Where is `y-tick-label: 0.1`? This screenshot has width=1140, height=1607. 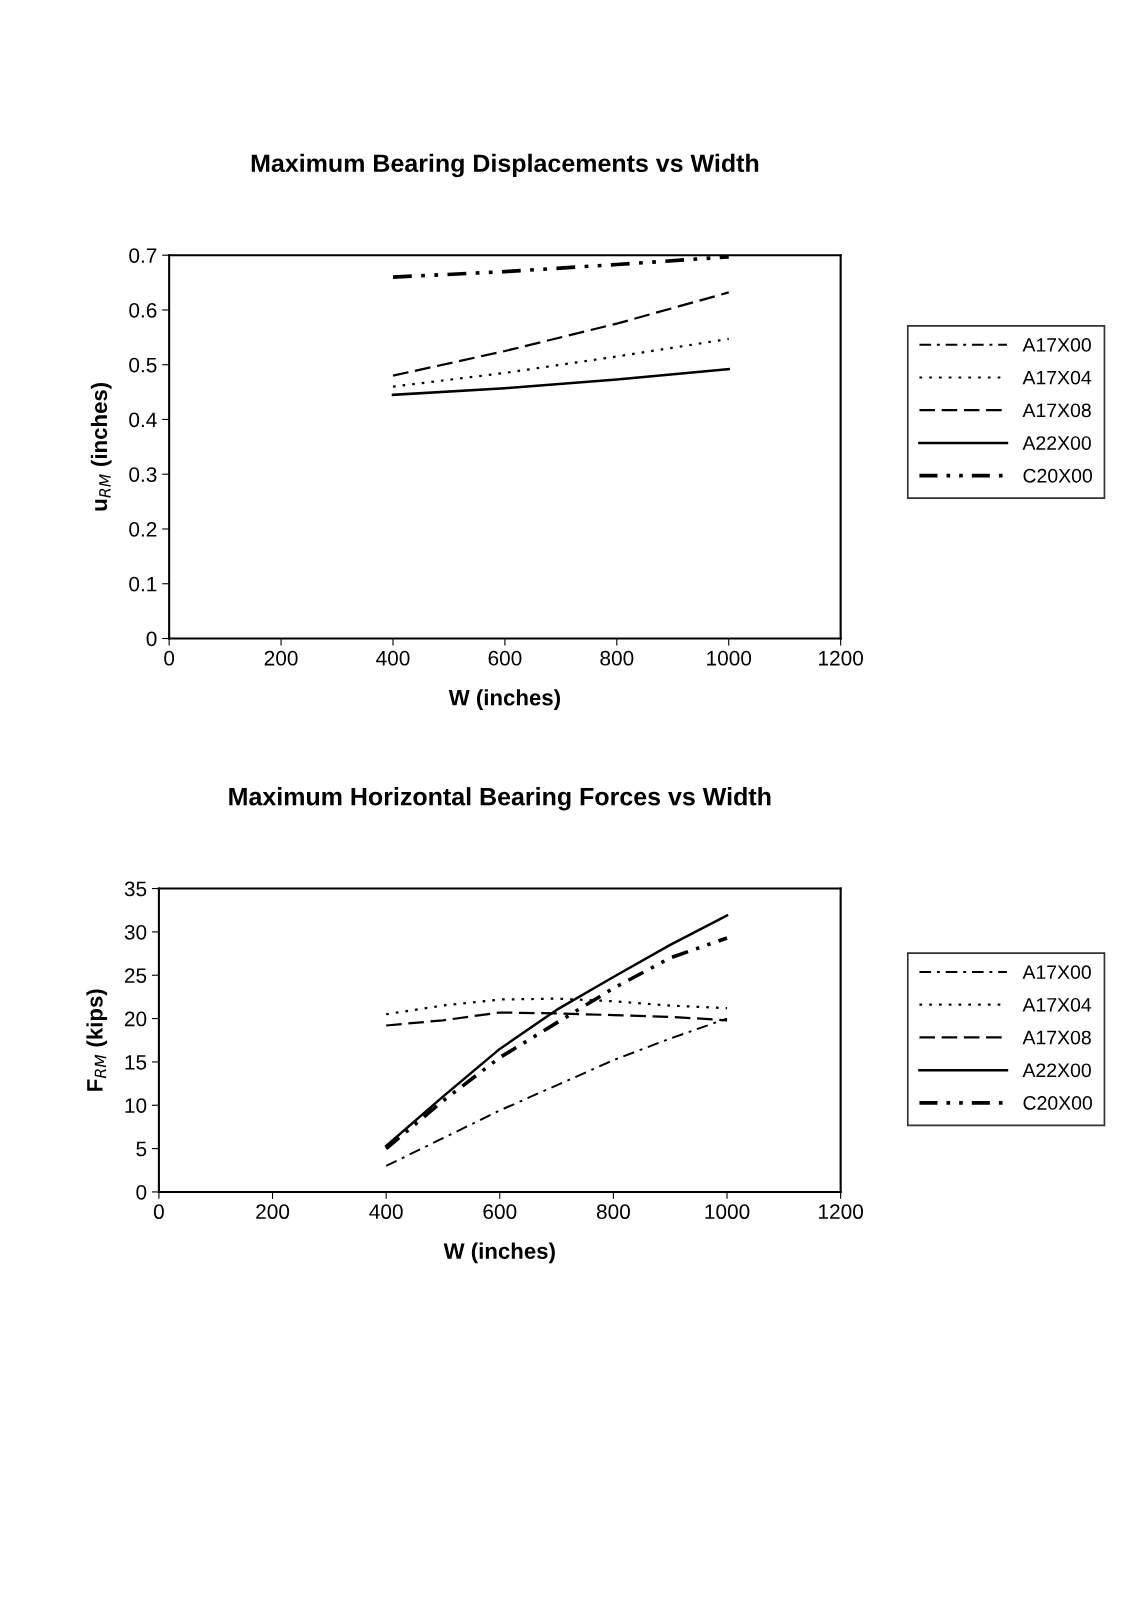 y-tick-label: 0.1 is located at coordinates (143, 584).